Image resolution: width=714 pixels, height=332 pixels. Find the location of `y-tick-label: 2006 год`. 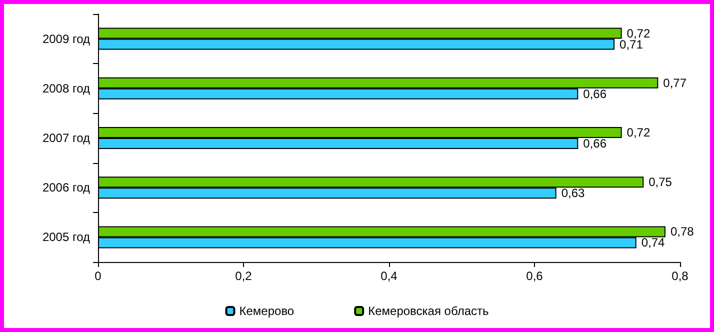

y-tick-label: 2006 год is located at coordinates (66, 187).